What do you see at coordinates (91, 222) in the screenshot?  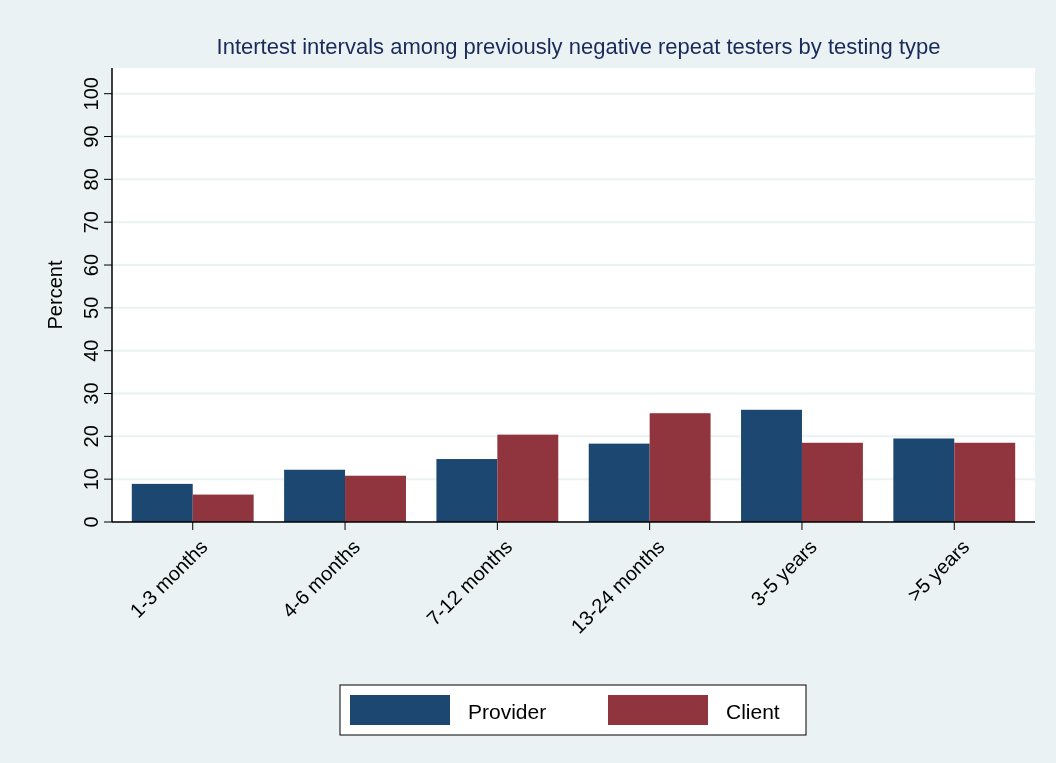 I see `y-tick-label: 70` at bounding box center [91, 222].